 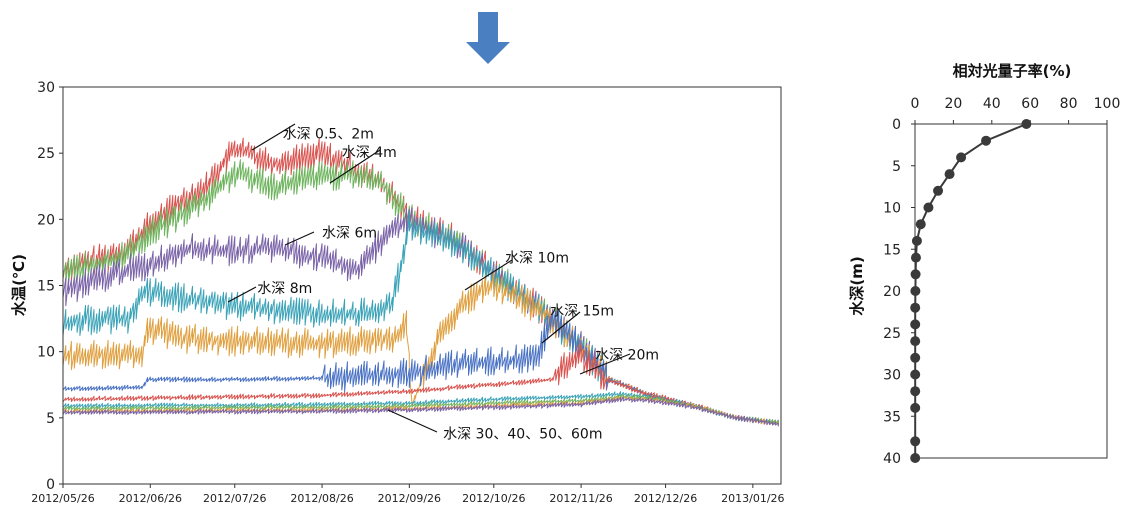 I want to click on annotation-label: 水深 30、40、50、60m, so click(x=522, y=435).